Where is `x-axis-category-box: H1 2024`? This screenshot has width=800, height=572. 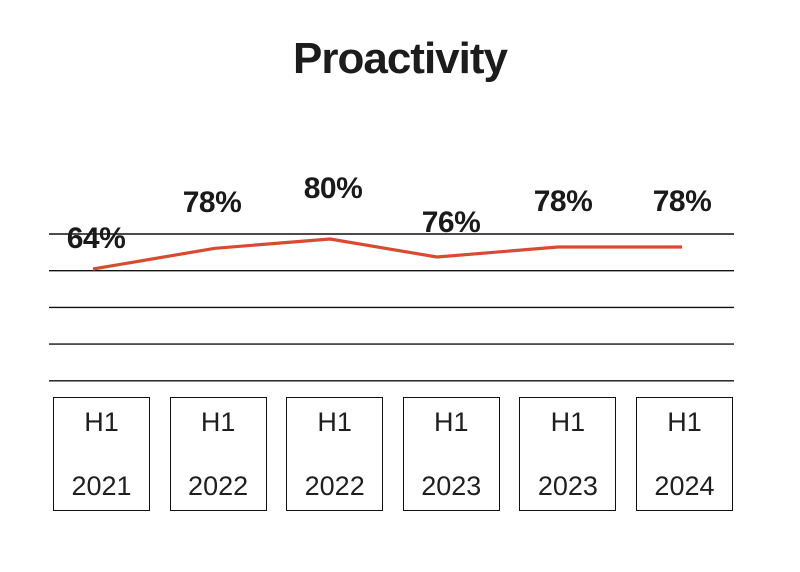
x-axis-category-box: H1 2024 is located at coordinates (684, 454).